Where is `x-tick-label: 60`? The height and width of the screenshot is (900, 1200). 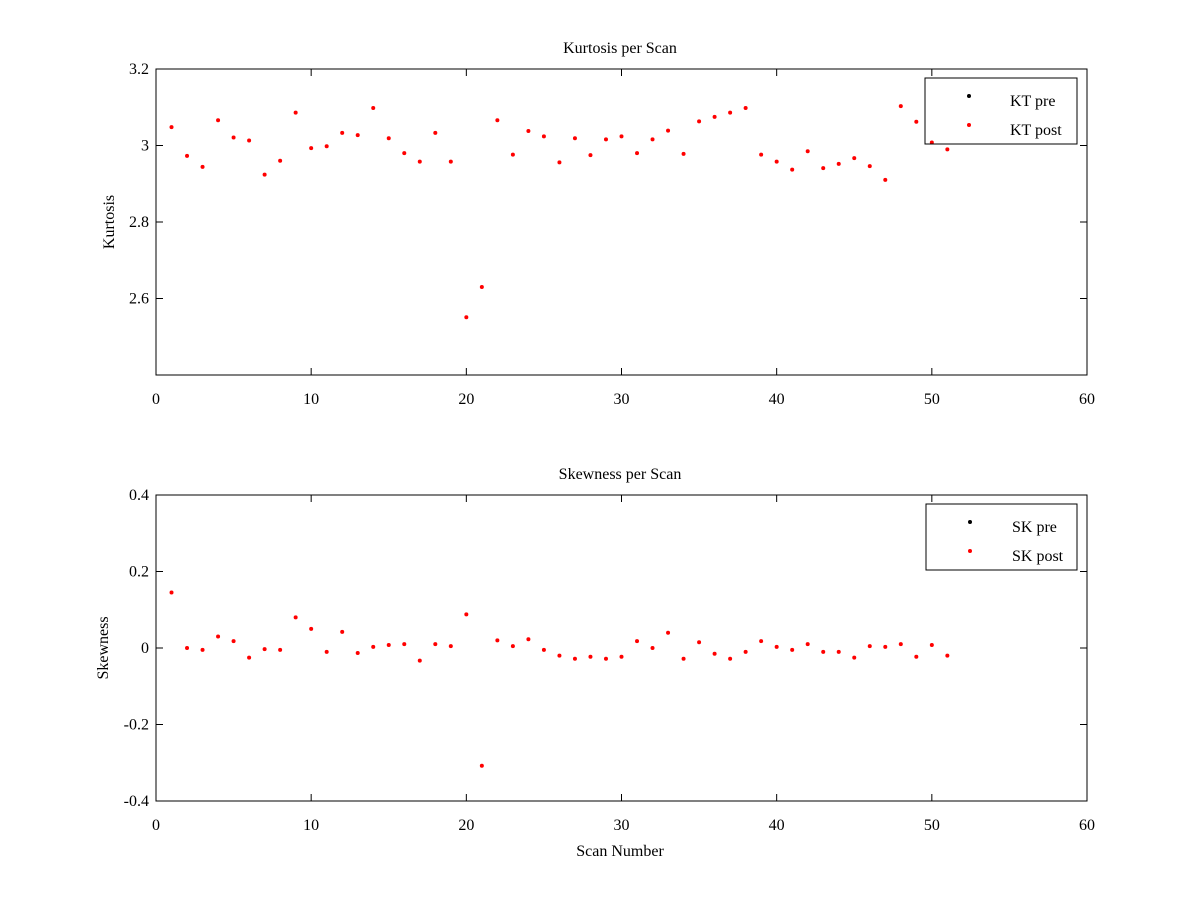
x-tick-label: 60 is located at coordinates (1087, 399).